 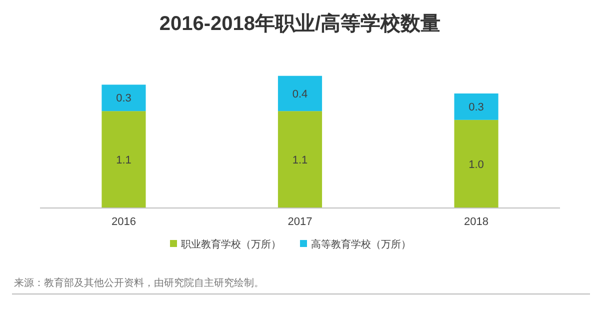 What do you see at coordinates (300, 222) in the screenshot?
I see `x-tick-label: 2017` at bounding box center [300, 222].